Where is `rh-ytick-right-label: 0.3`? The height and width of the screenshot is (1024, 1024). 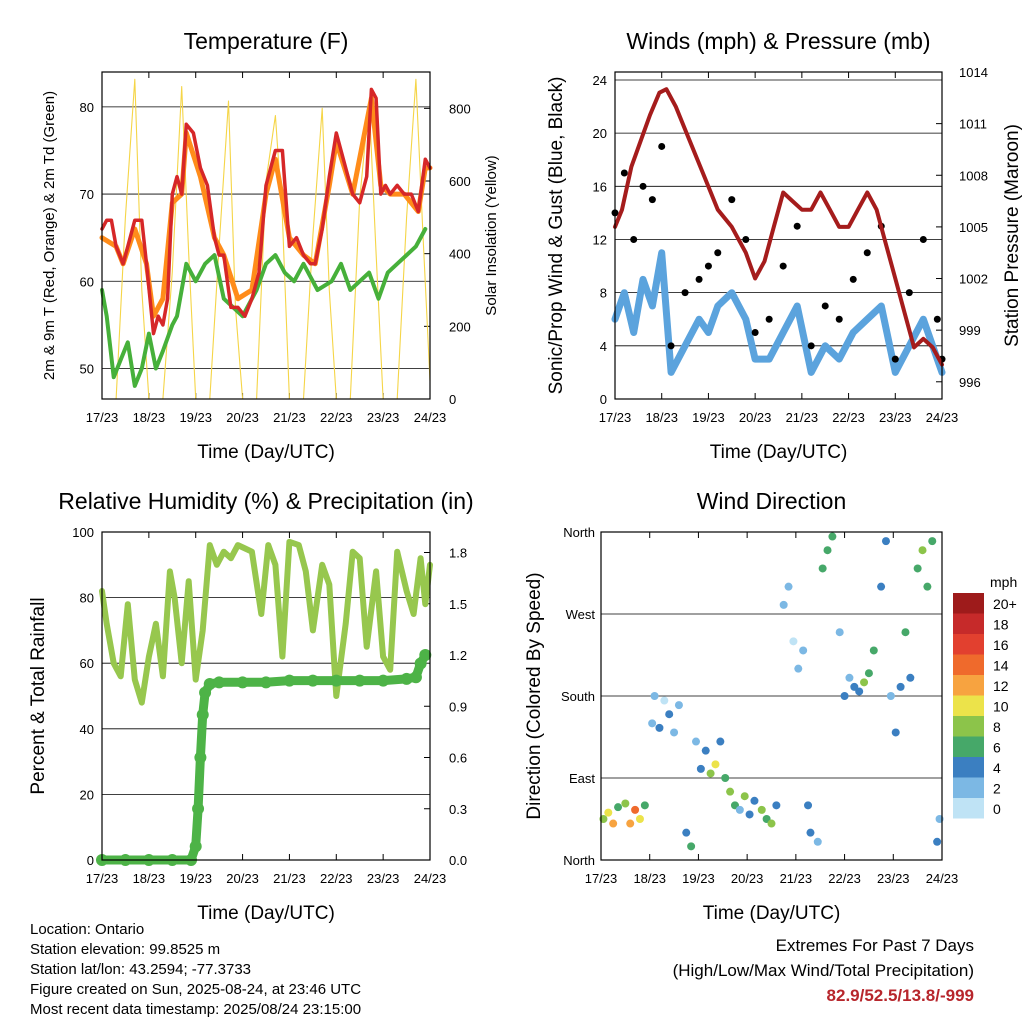 rh-ytick-right-label: 0.3 is located at coordinates (458, 809).